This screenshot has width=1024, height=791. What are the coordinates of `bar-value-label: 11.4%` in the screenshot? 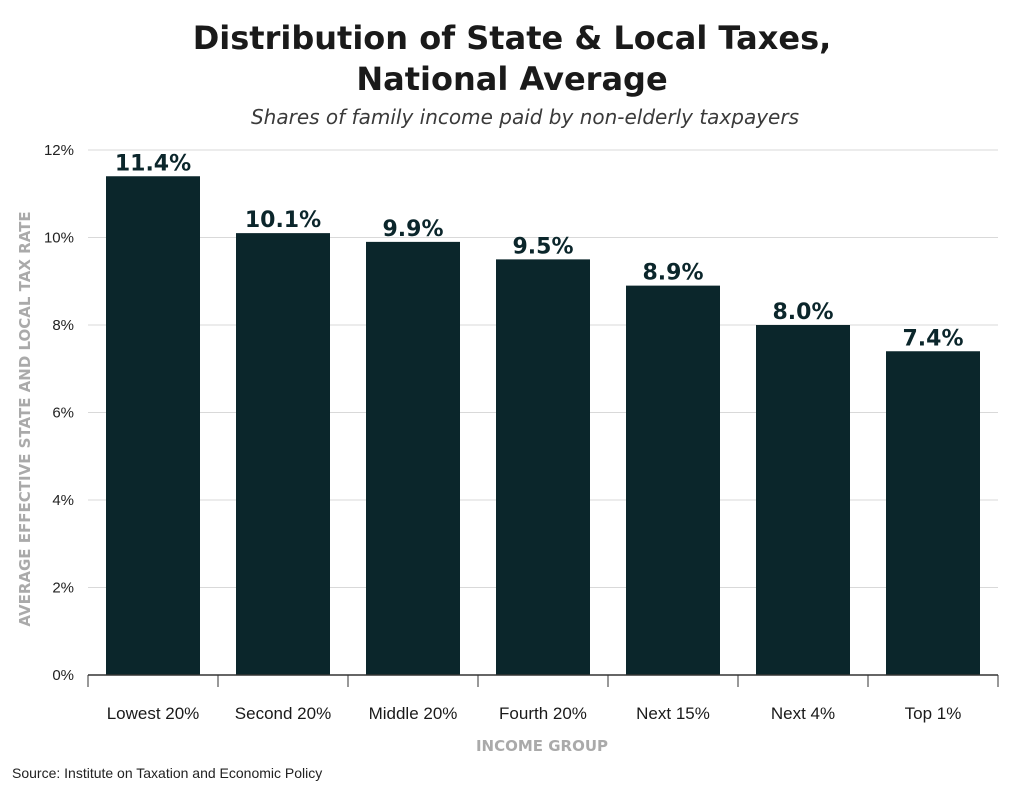 It's located at (153, 163).